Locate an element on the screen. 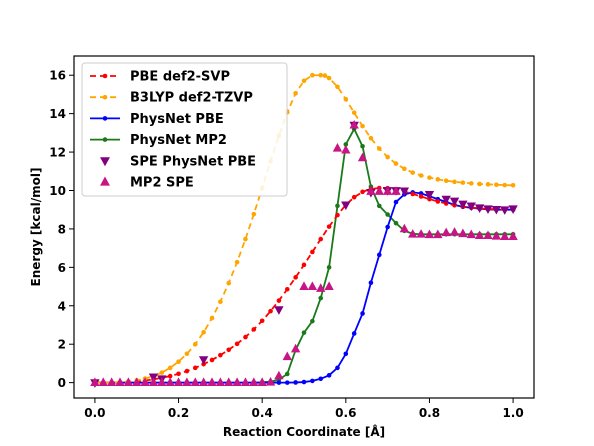 The width and height of the screenshot is (594, 446). legend-entry: MP2 SPE is located at coordinates (147, 183).